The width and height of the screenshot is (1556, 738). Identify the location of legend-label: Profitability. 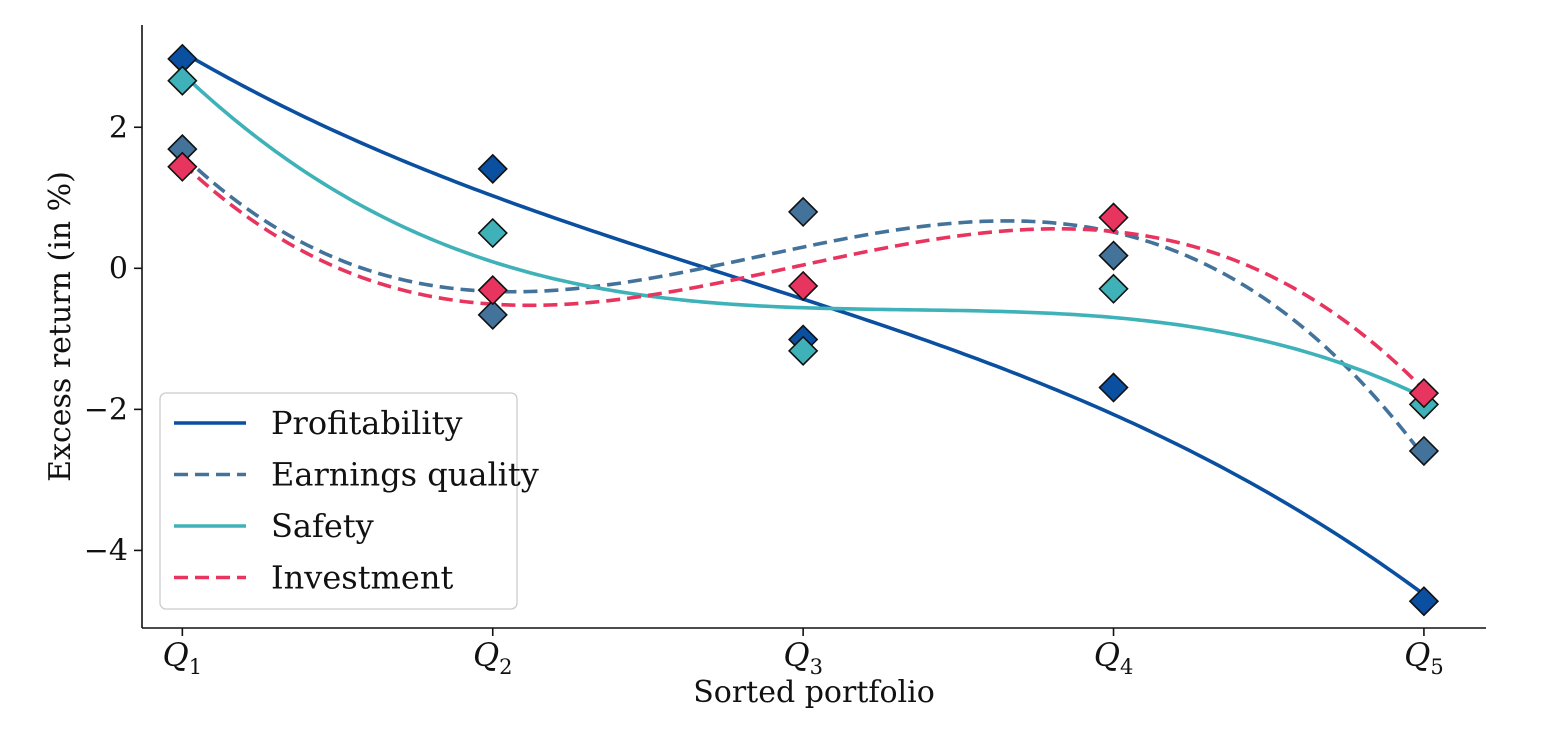
(367, 423).